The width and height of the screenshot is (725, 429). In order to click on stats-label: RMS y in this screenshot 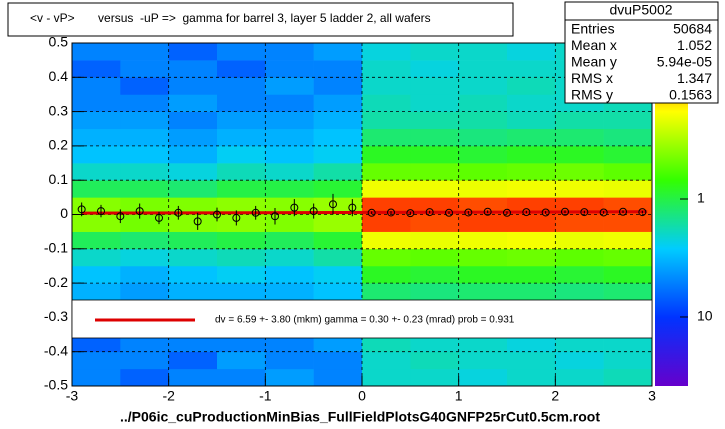, I will do `click(592, 95)`.